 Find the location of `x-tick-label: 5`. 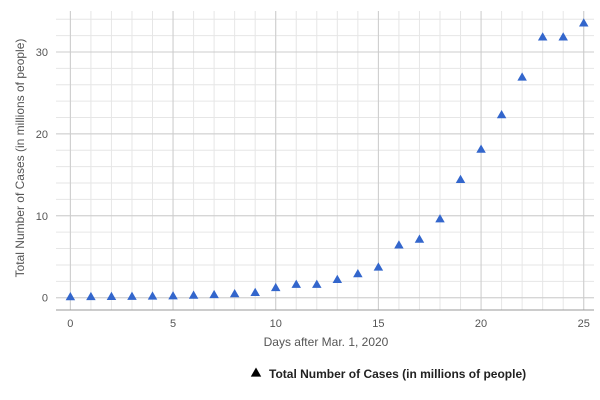

x-tick-label: 5 is located at coordinates (173, 324).